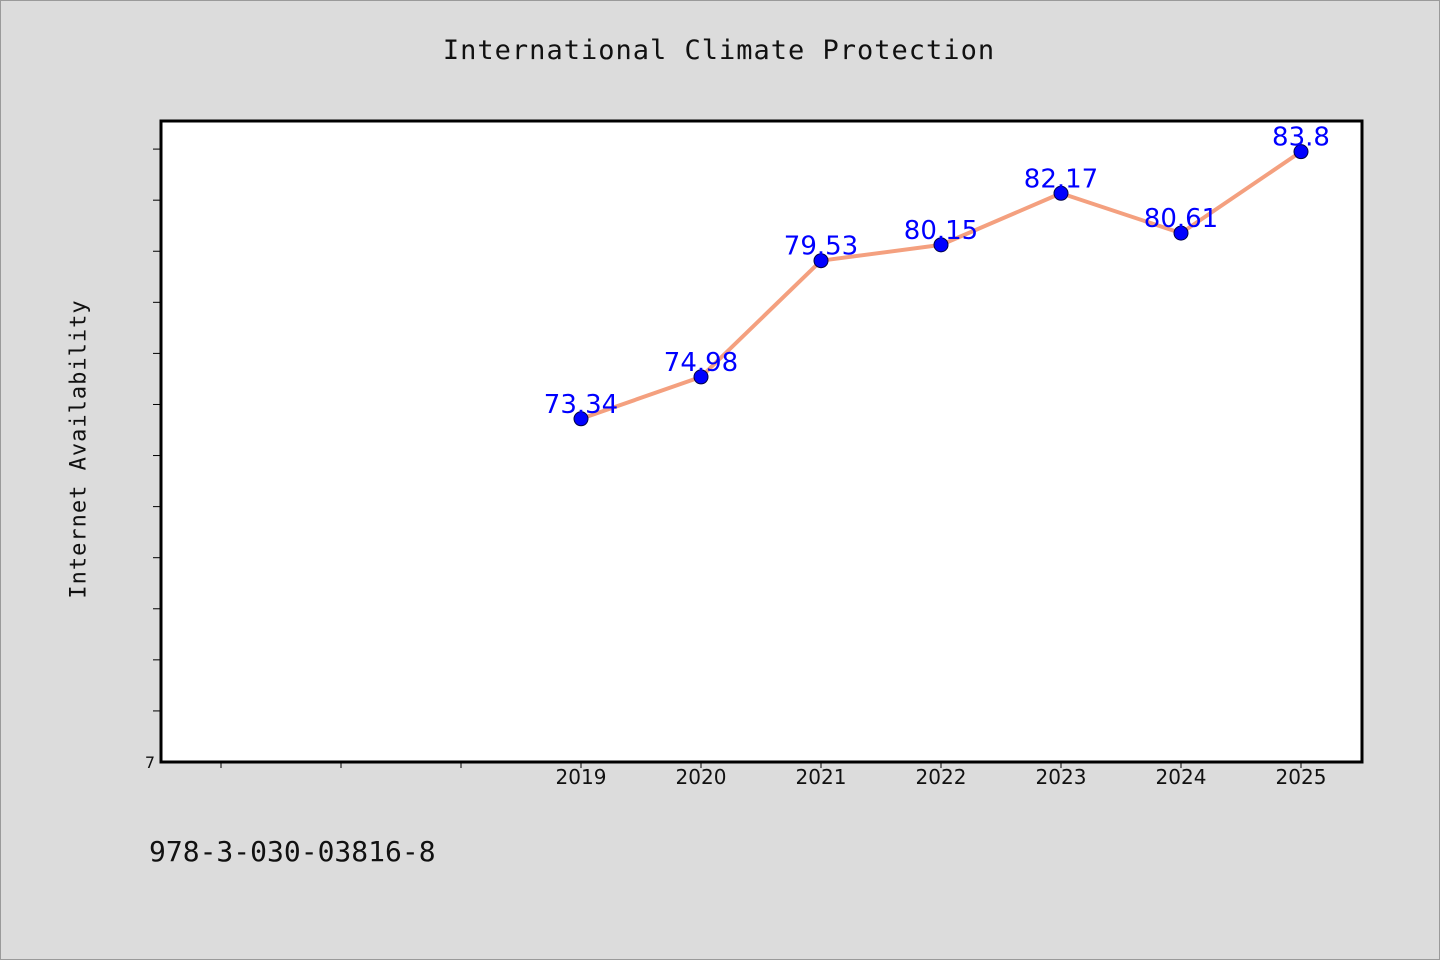  What do you see at coordinates (150, 762) in the screenshot?
I see `y-tick-label: 7` at bounding box center [150, 762].